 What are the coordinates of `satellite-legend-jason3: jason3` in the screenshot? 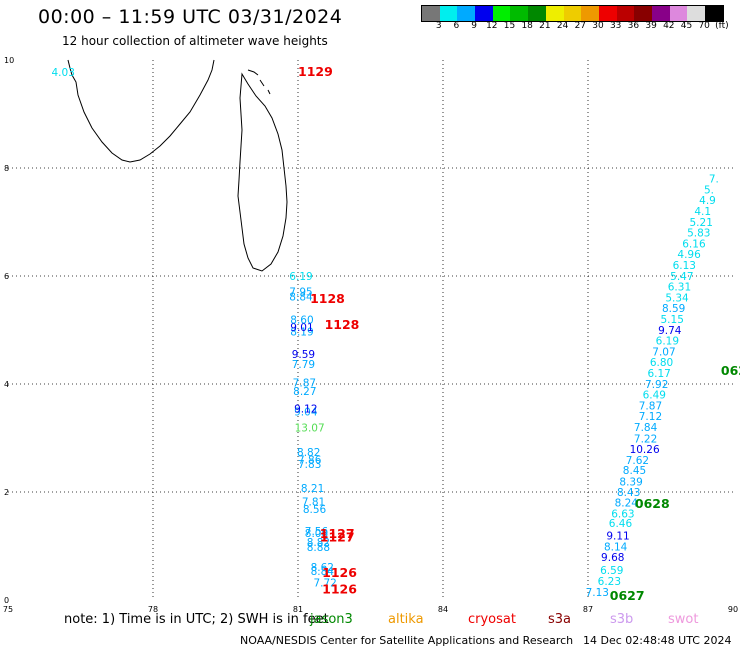 It's located at (331, 619).